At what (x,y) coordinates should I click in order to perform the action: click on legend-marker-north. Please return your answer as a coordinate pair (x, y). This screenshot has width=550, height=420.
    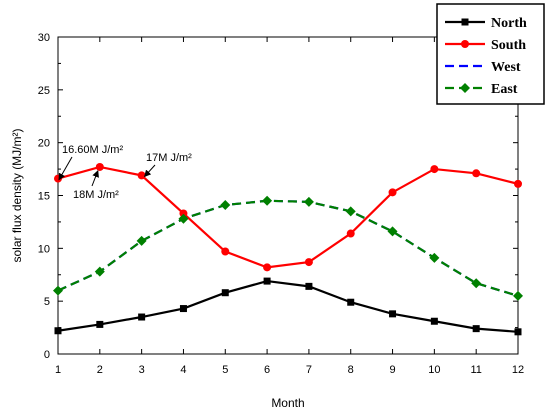
    Looking at the image, I should click on (465, 22).